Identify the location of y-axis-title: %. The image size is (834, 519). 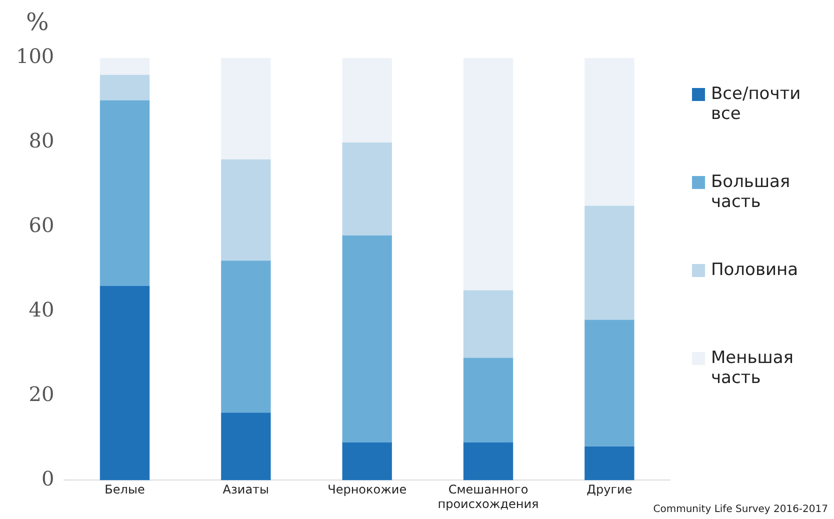
(37, 22).